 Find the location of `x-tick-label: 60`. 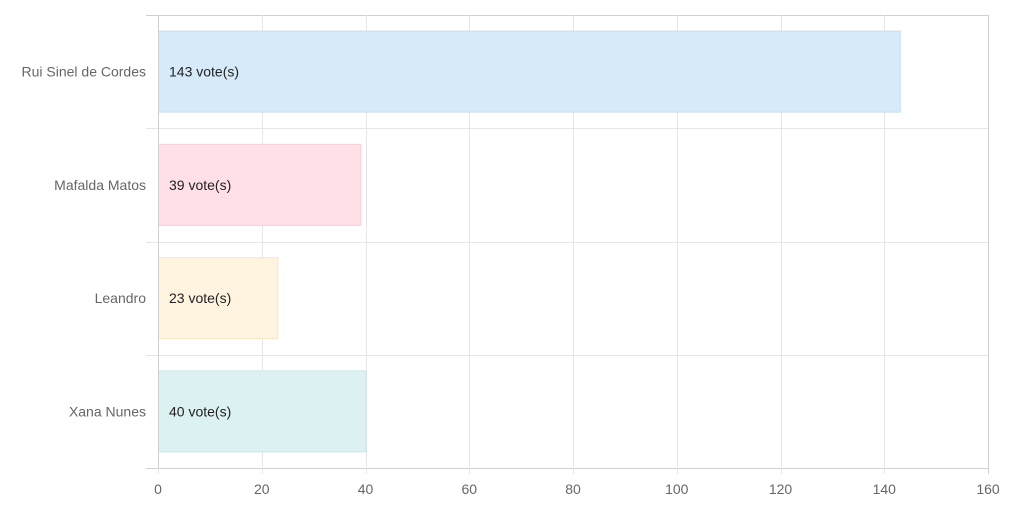

x-tick-label: 60 is located at coordinates (469, 489).